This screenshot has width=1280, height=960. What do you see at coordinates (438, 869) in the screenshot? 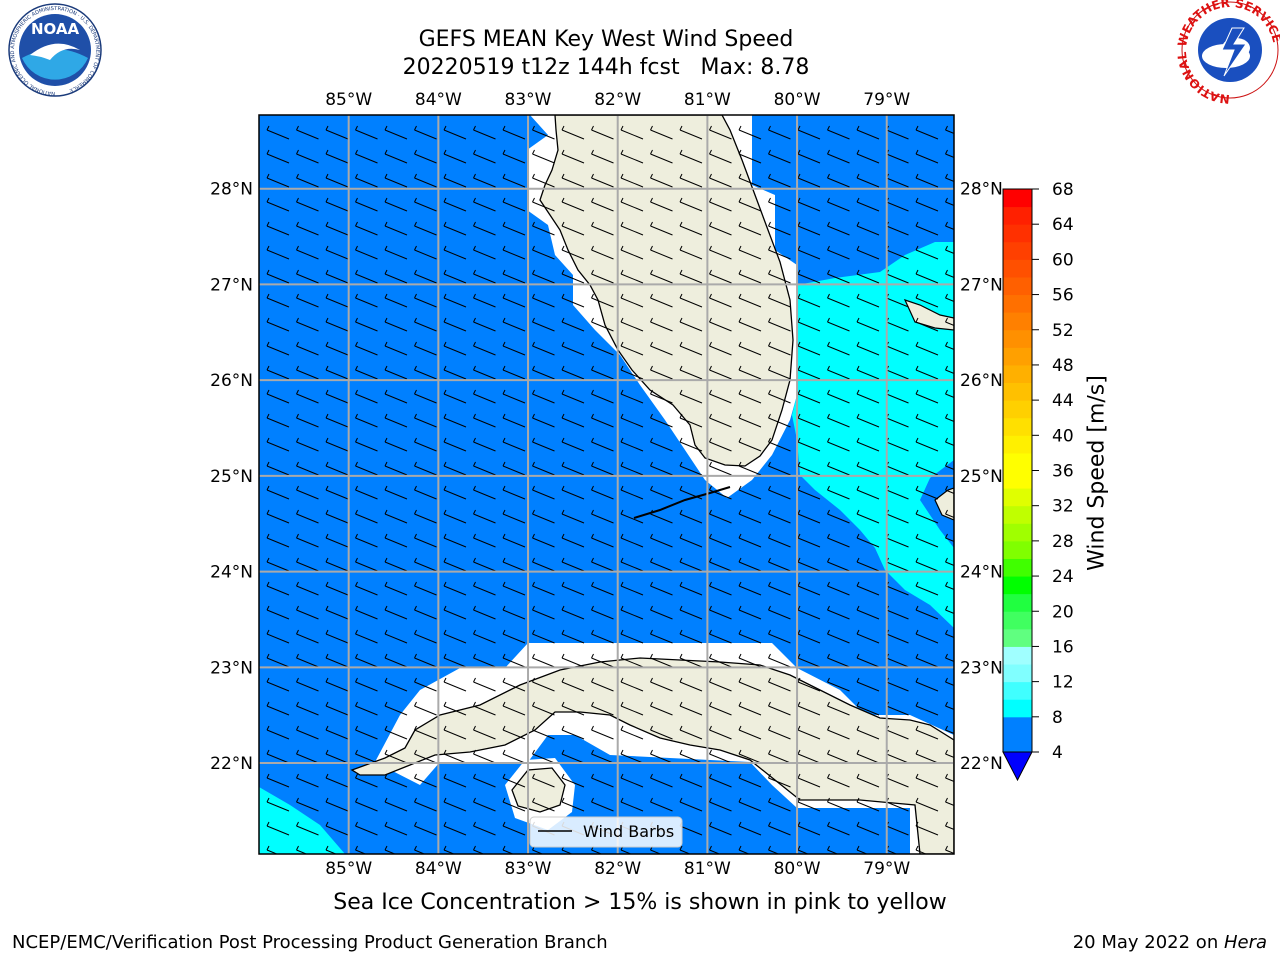
I see `lon-label-bottom: 84°W` at bounding box center [438, 869].